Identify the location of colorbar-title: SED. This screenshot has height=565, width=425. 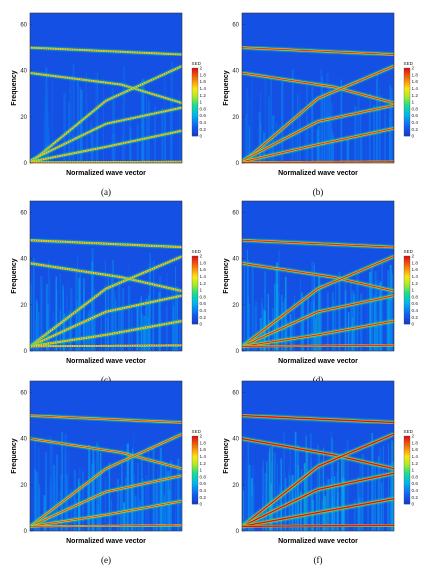
(197, 251).